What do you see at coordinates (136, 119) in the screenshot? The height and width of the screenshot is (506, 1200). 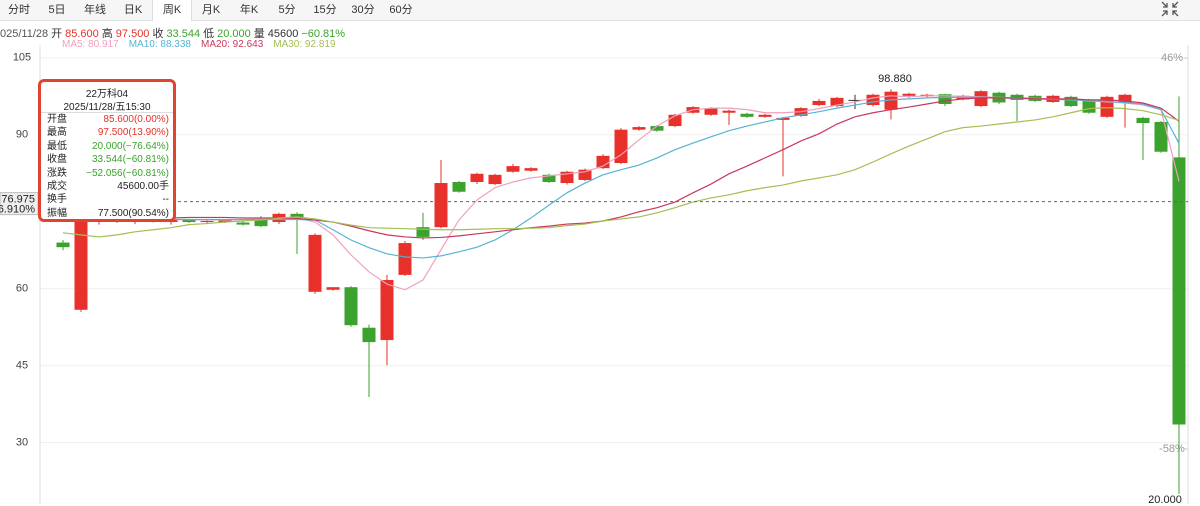 I see `tooltip-value: 85.600(0.00%)` at bounding box center [136, 119].